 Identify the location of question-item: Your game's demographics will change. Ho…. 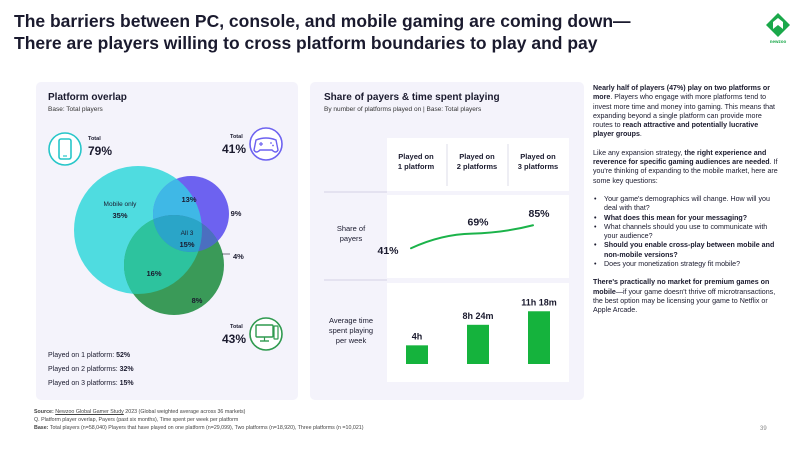
(685, 204).